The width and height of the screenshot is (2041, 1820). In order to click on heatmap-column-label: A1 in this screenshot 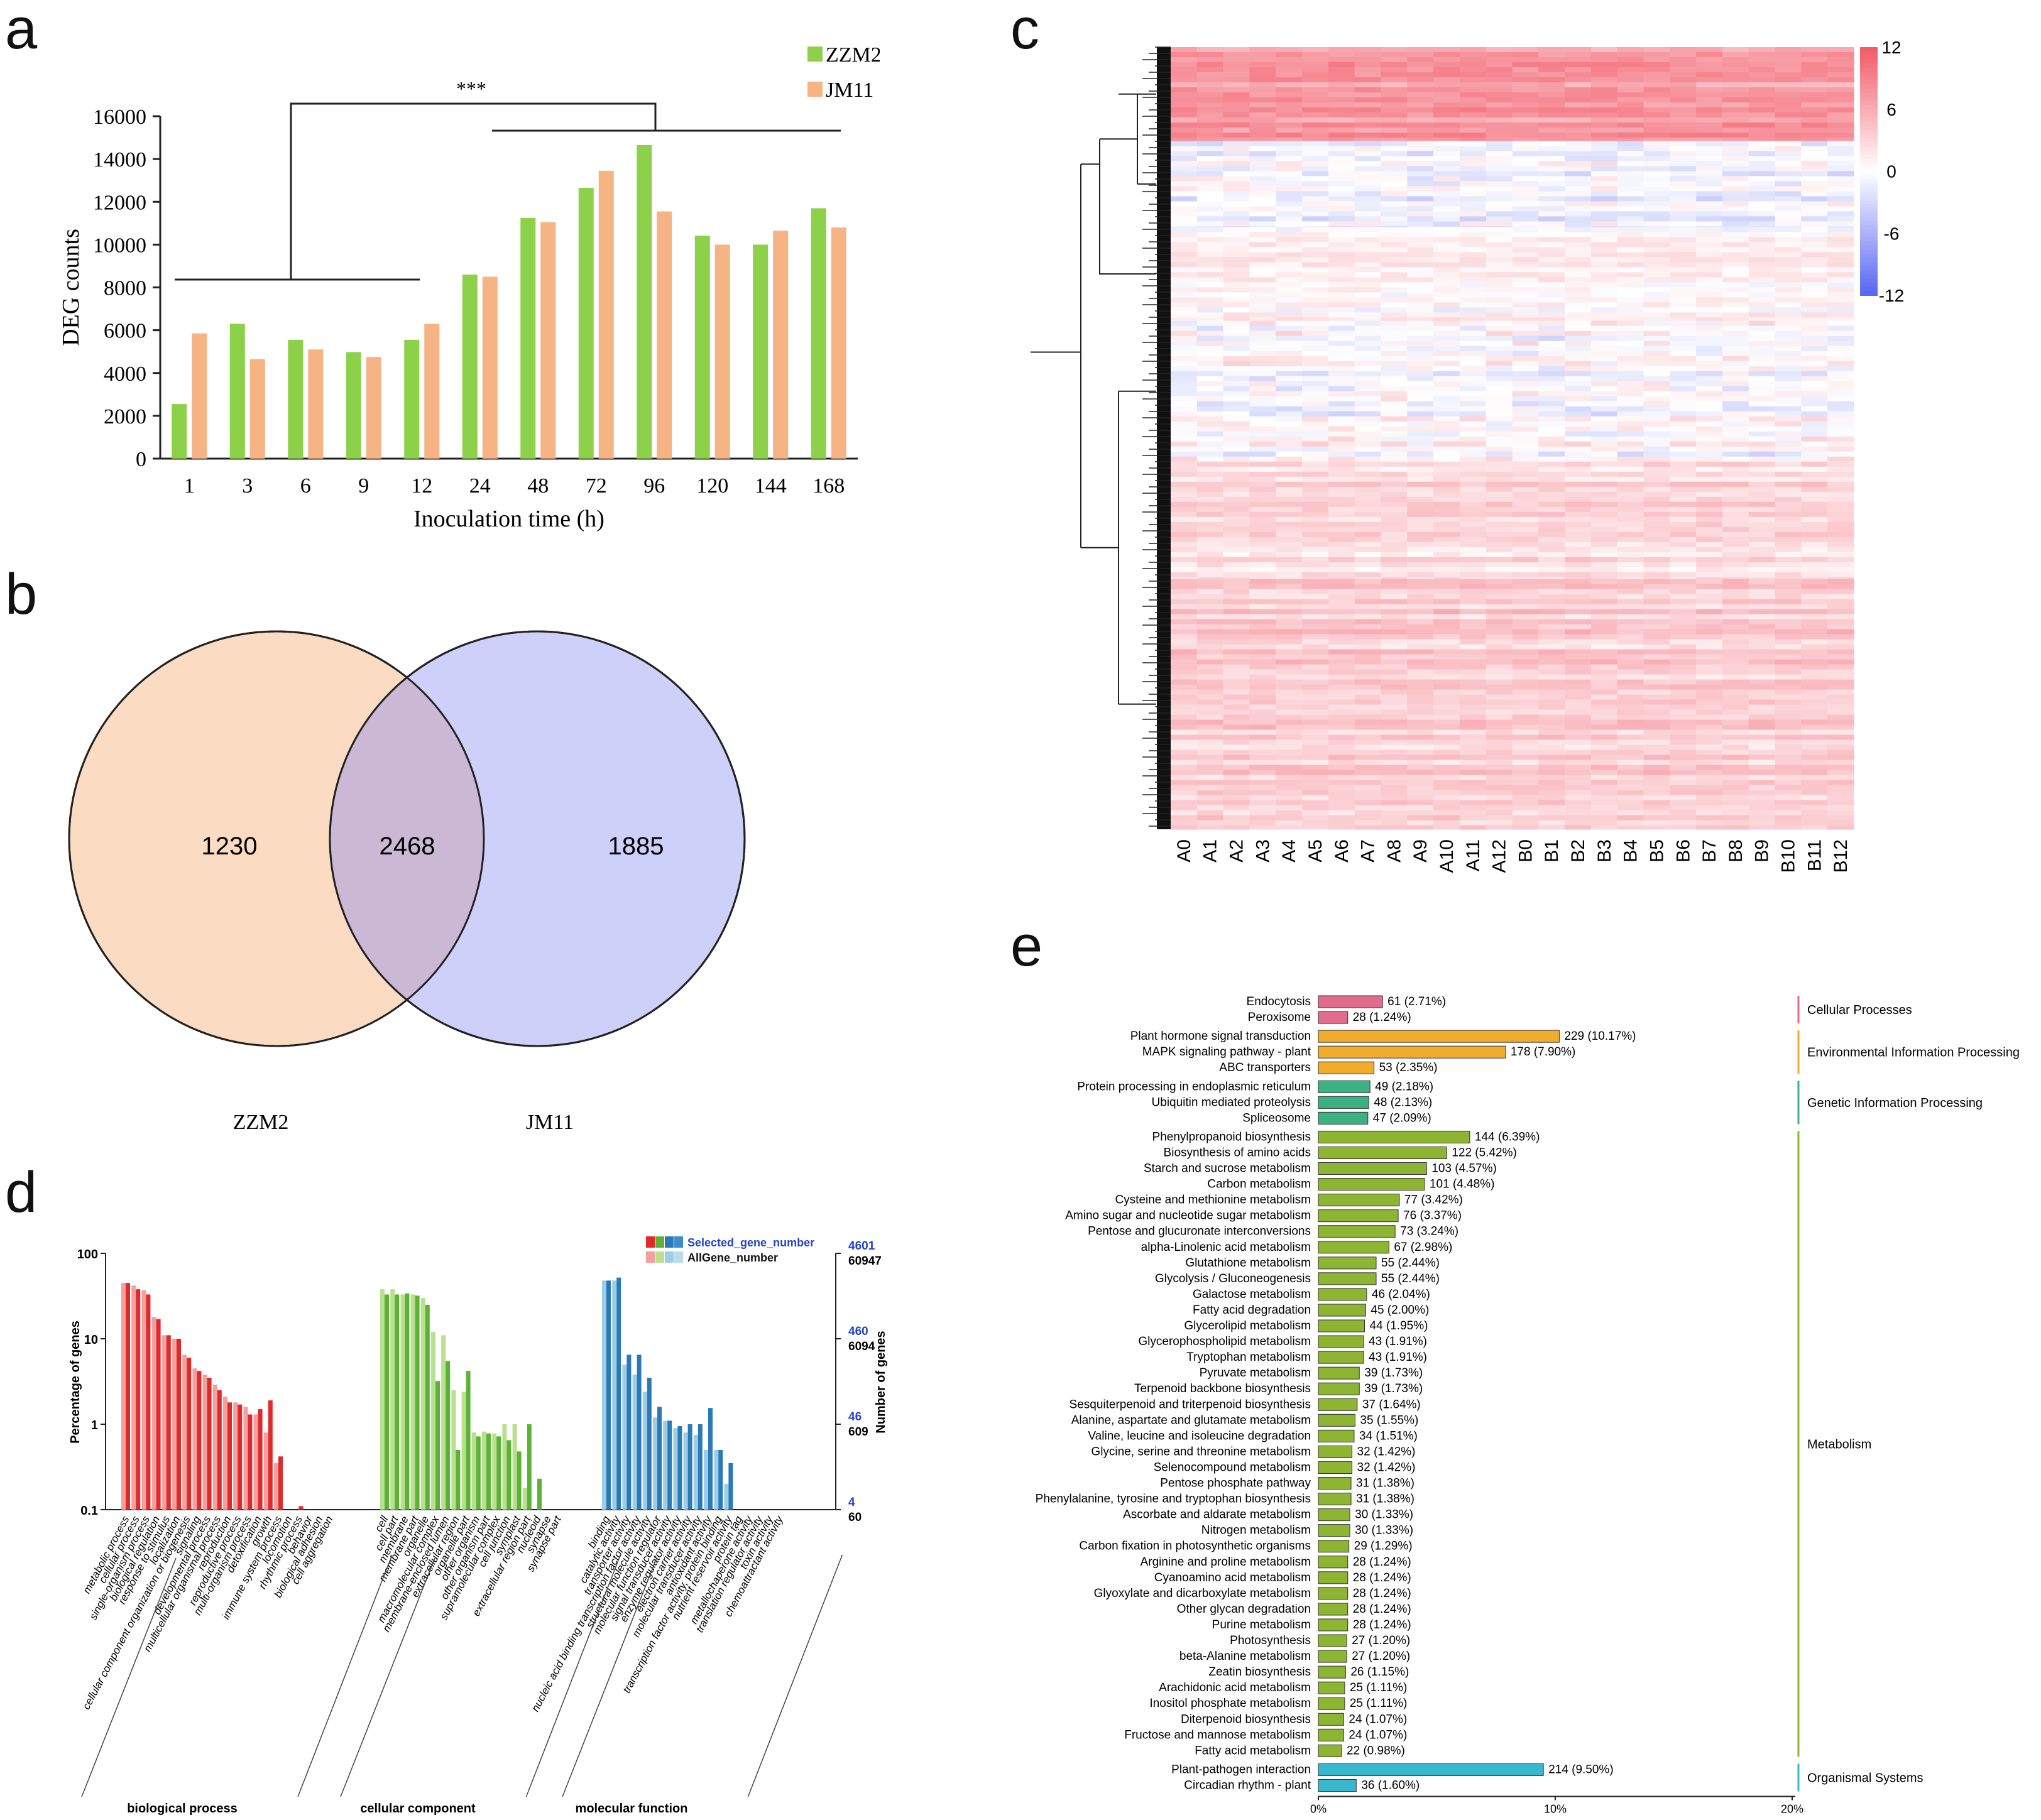, I will do `click(1210, 851)`.